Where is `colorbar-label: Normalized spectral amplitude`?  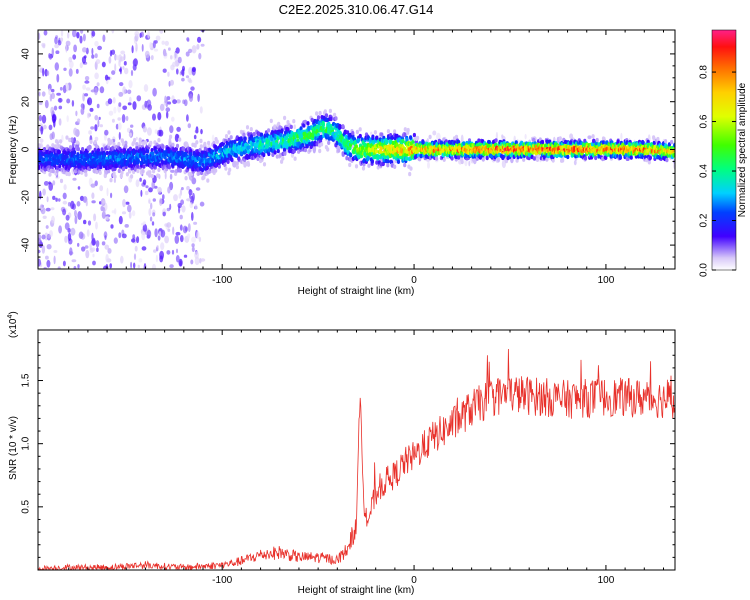
colorbar-label: Normalized spectral amplitude is located at coordinates (742, 149).